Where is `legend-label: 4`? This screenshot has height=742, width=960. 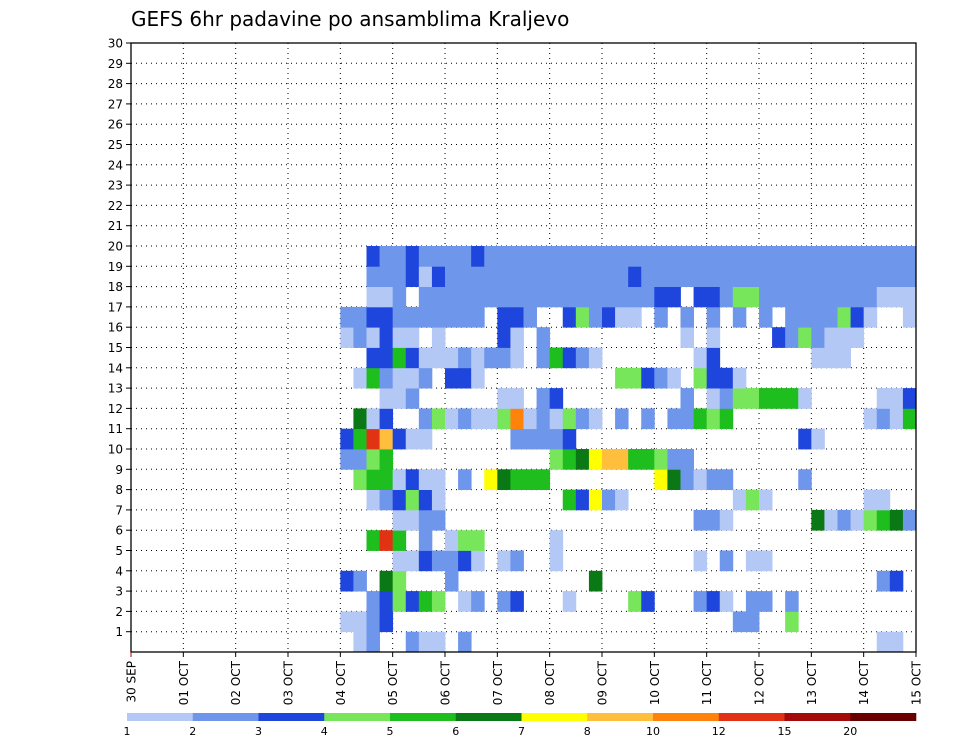
legend-label: 4 is located at coordinates (324, 731).